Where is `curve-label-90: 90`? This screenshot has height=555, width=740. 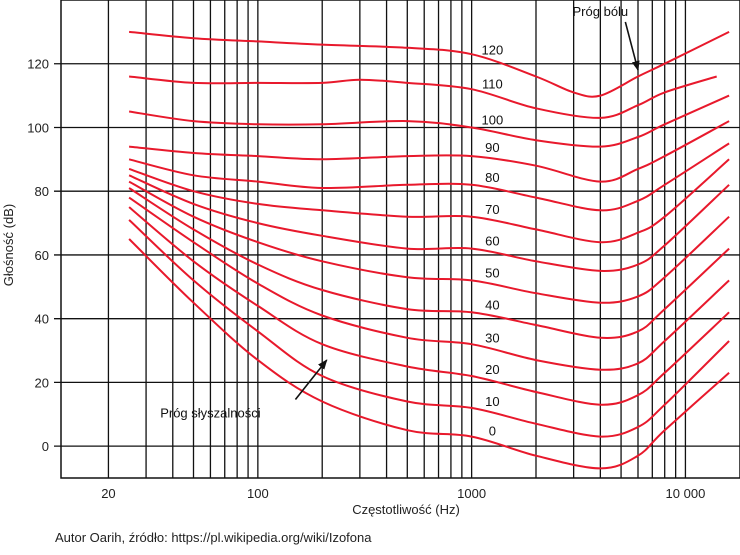
curve-label-90: 90 is located at coordinates (492, 147).